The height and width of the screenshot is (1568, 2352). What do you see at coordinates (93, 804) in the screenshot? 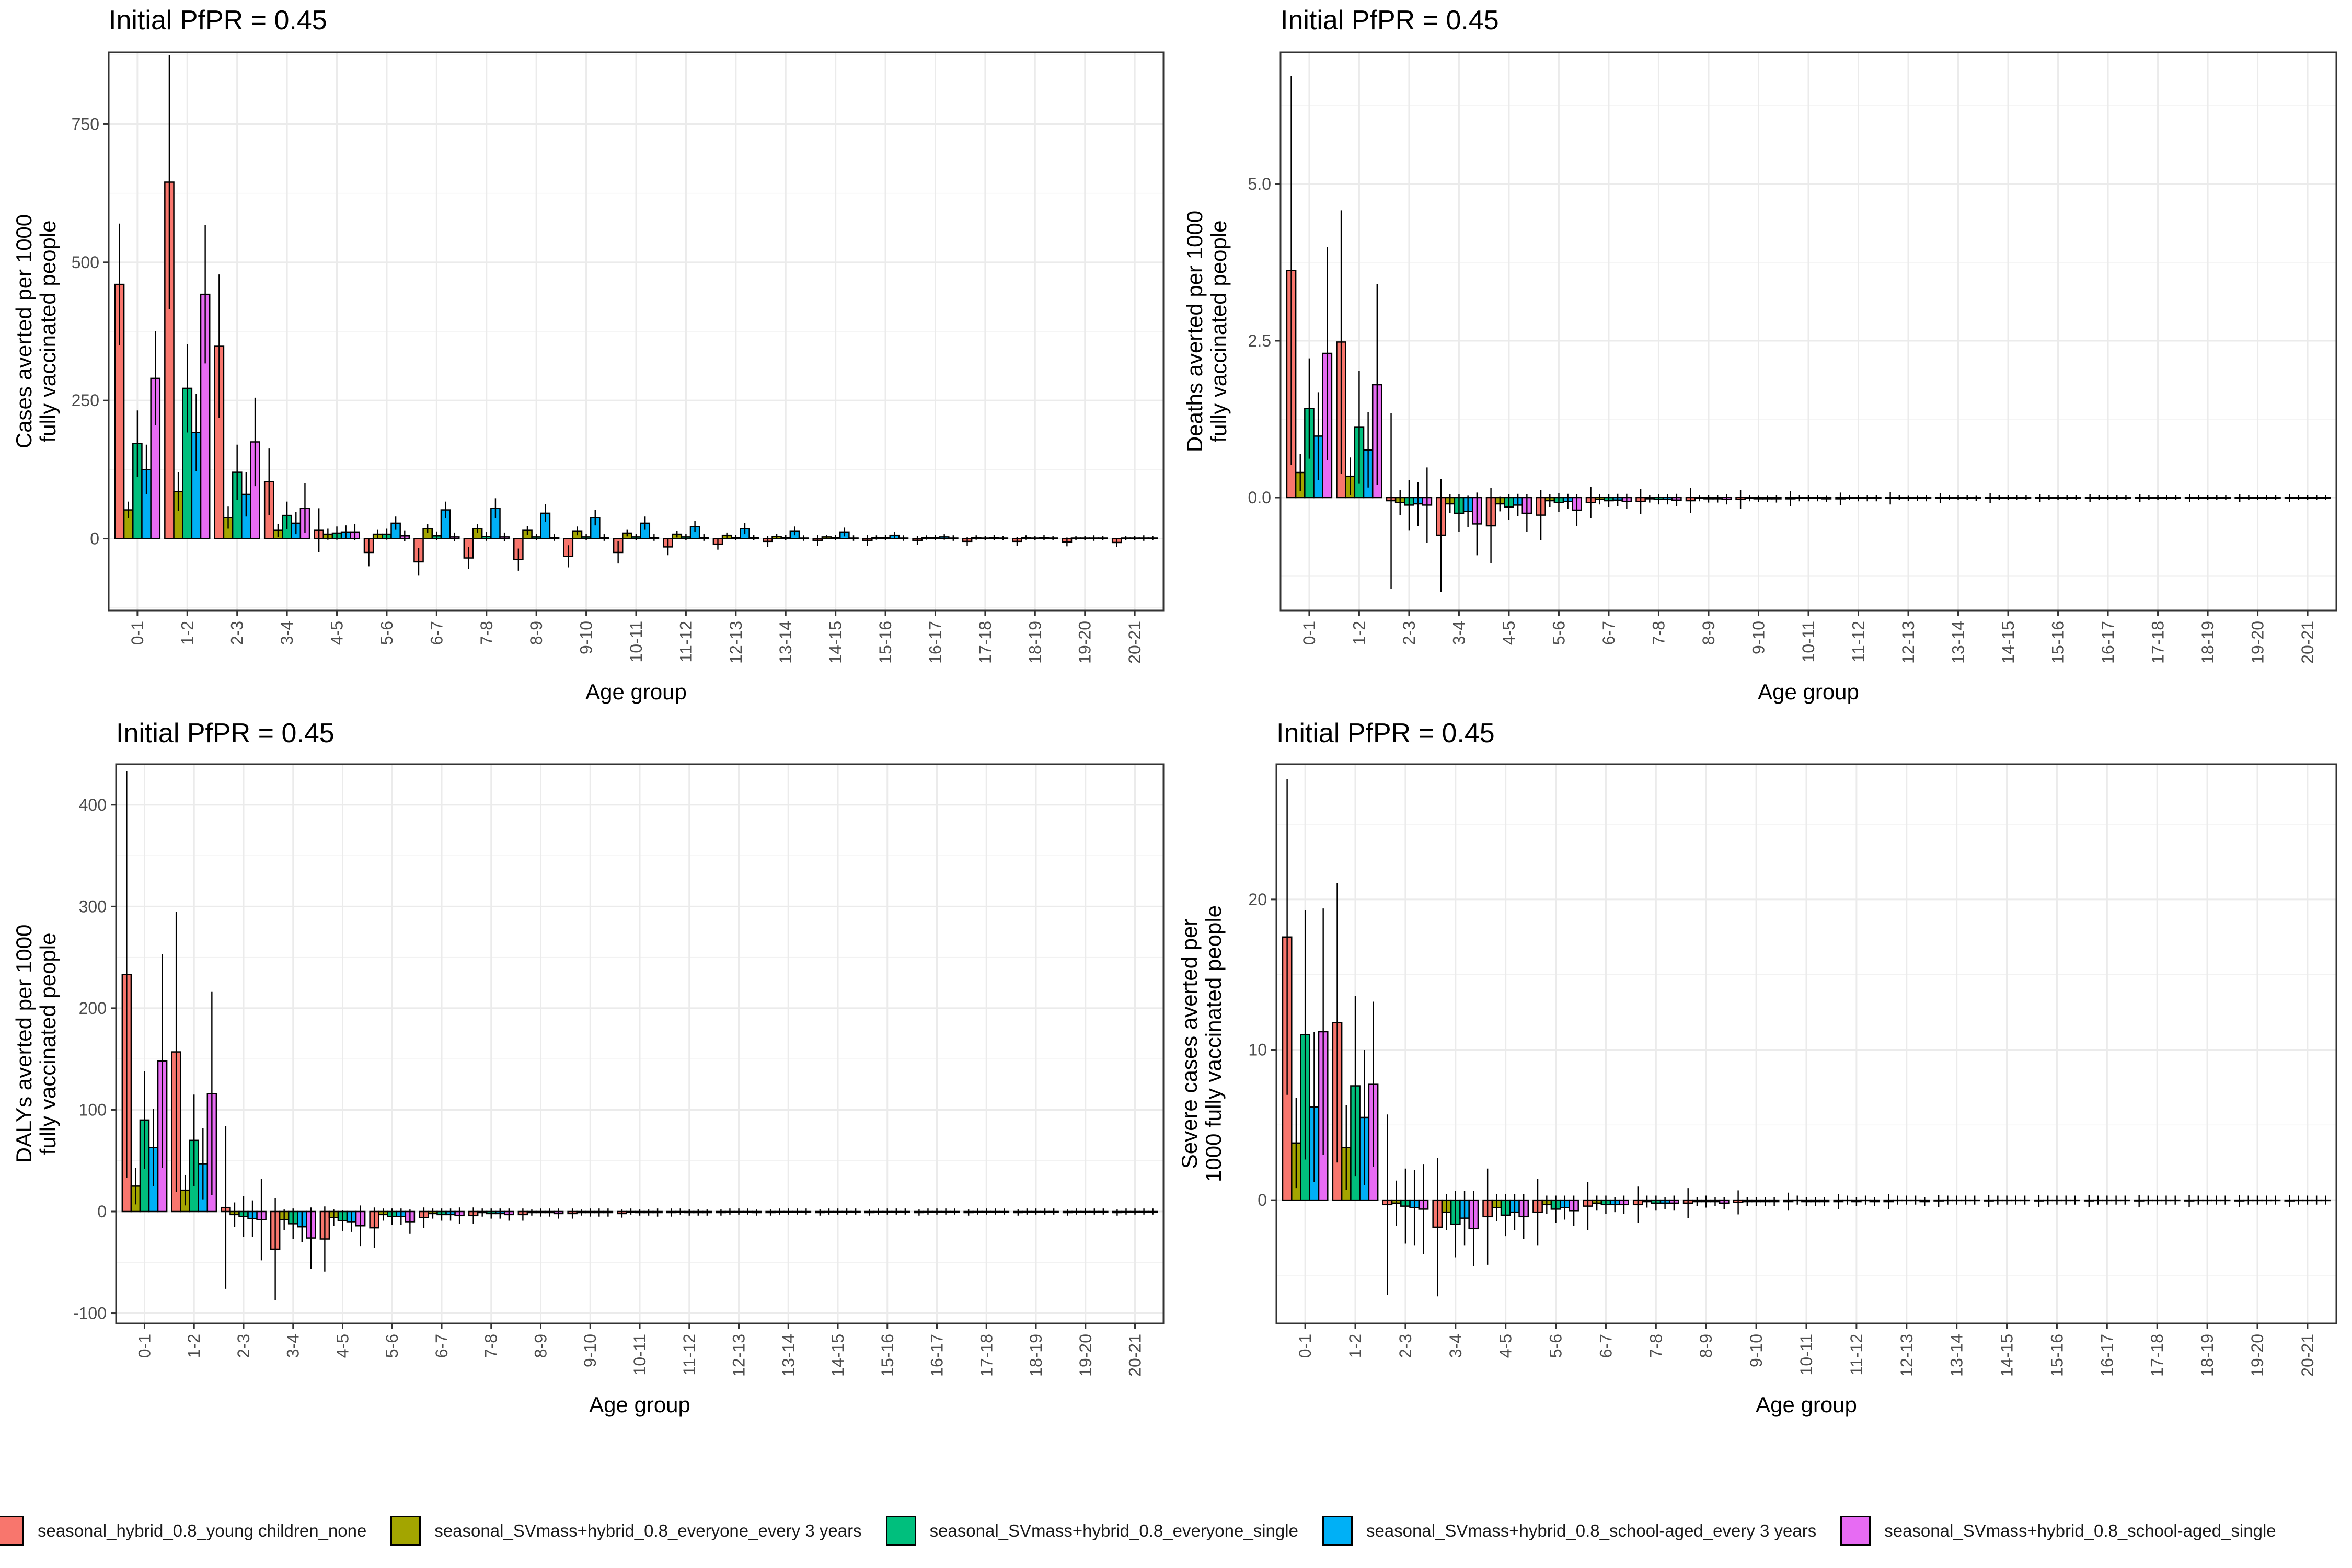
I see `y-tick-label: 400` at bounding box center [93, 804].